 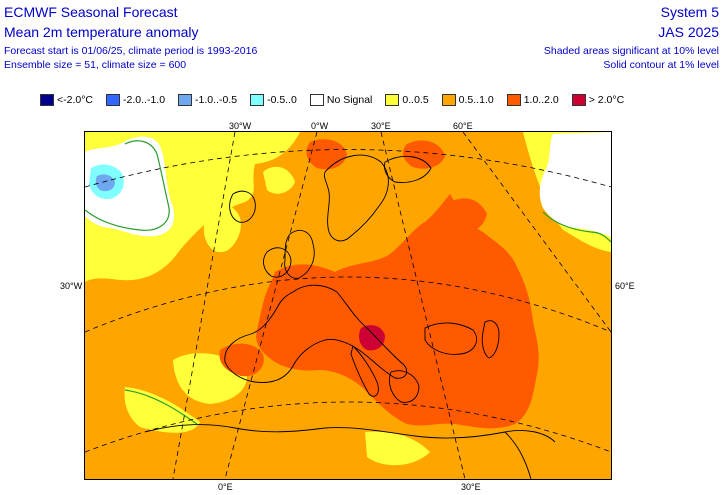 I want to click on legend-item: No Signal, so click(x=341, y=100).